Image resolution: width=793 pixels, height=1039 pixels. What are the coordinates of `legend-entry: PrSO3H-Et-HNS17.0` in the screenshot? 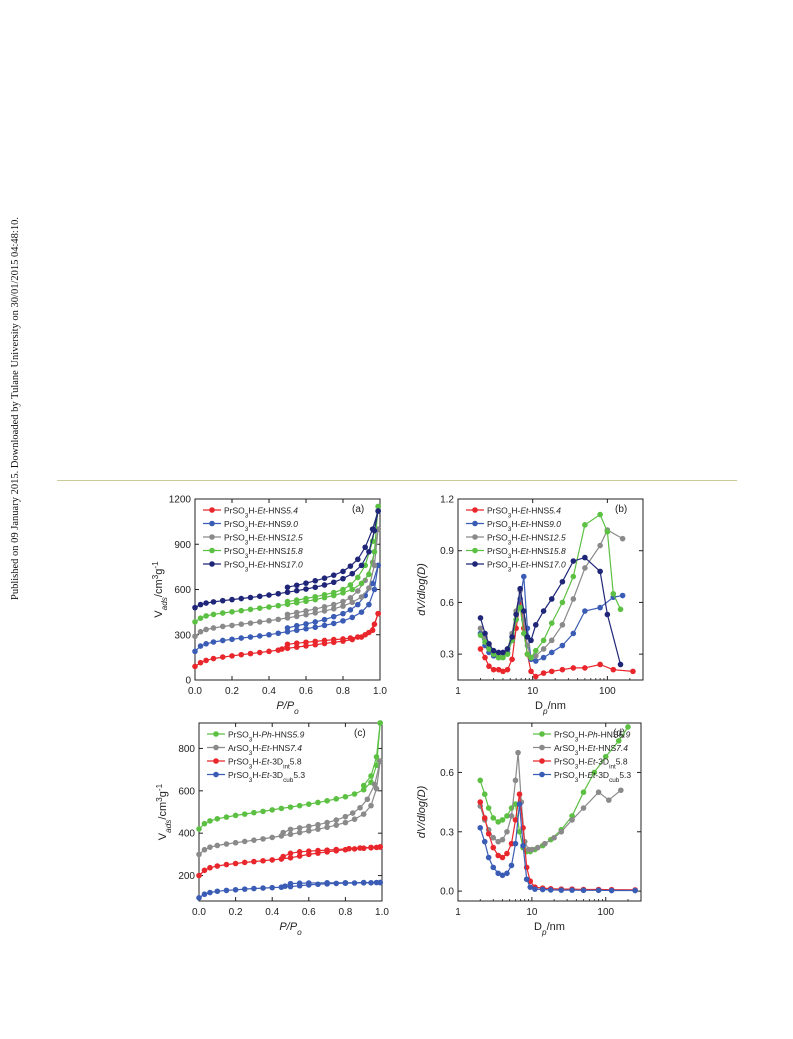 It's located at (263, 567).